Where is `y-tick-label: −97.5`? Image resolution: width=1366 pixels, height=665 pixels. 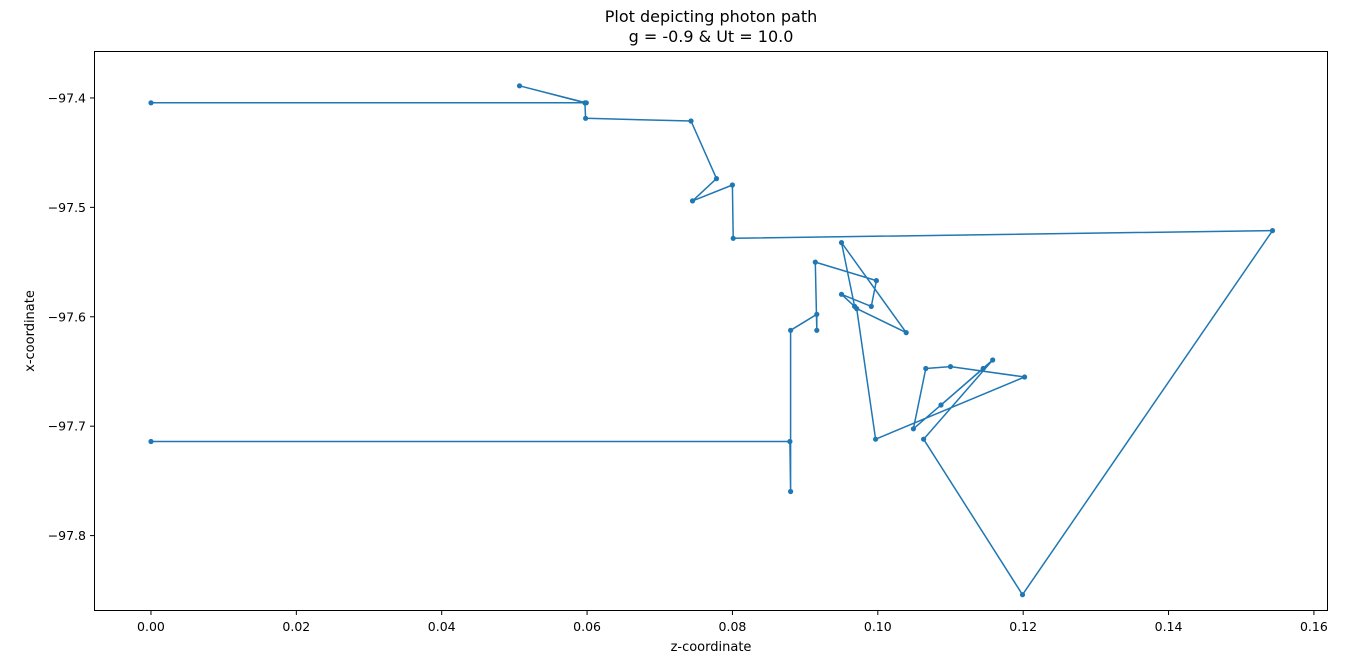
y-tick-label: −97.5 is located at coordinates (67, 207).